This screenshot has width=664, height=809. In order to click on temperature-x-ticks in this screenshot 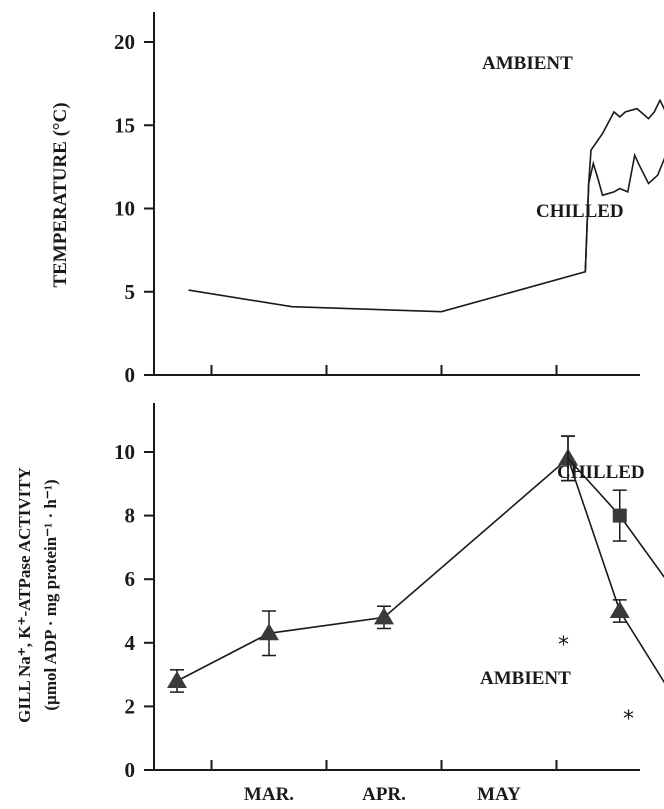, I will do `click(438, 370)`.